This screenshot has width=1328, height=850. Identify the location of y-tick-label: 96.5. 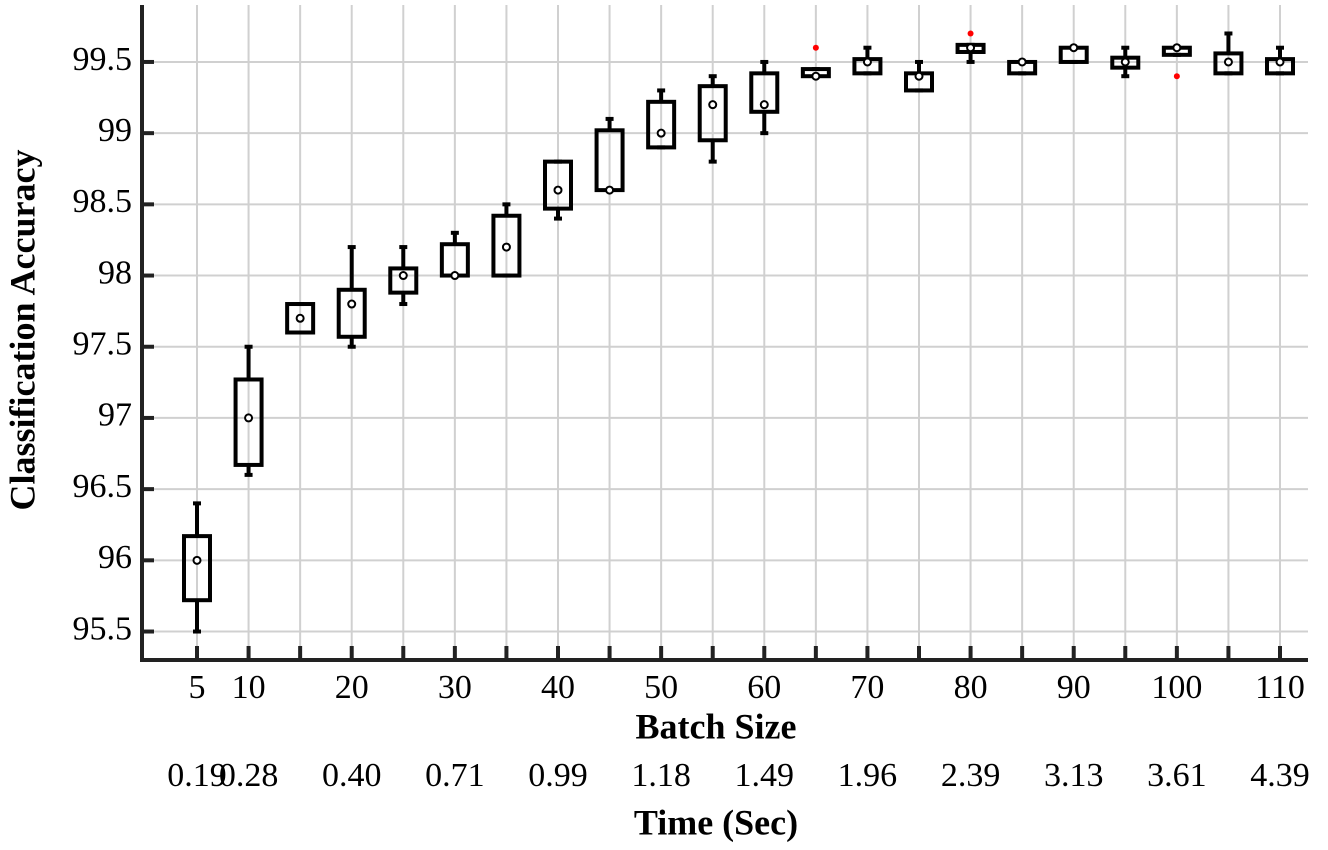
(103, 486).